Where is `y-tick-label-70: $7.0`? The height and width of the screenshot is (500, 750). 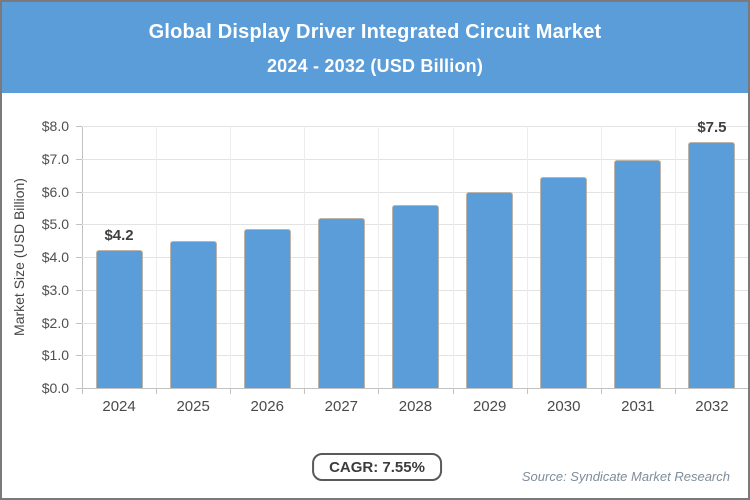 y-tick-label-70: $7.0 is located at coordinates (55, 158).